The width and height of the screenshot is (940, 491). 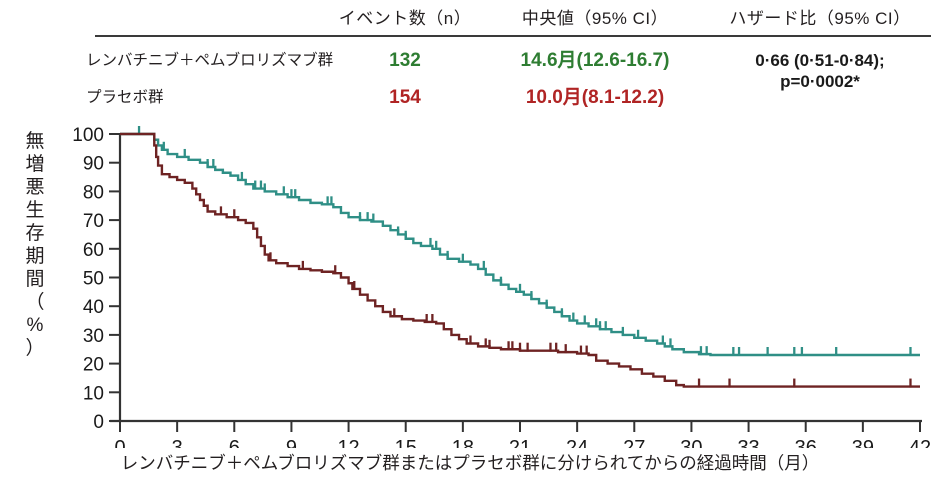 I want to click on x-tick-label: 6, so click(x=234, y=442).